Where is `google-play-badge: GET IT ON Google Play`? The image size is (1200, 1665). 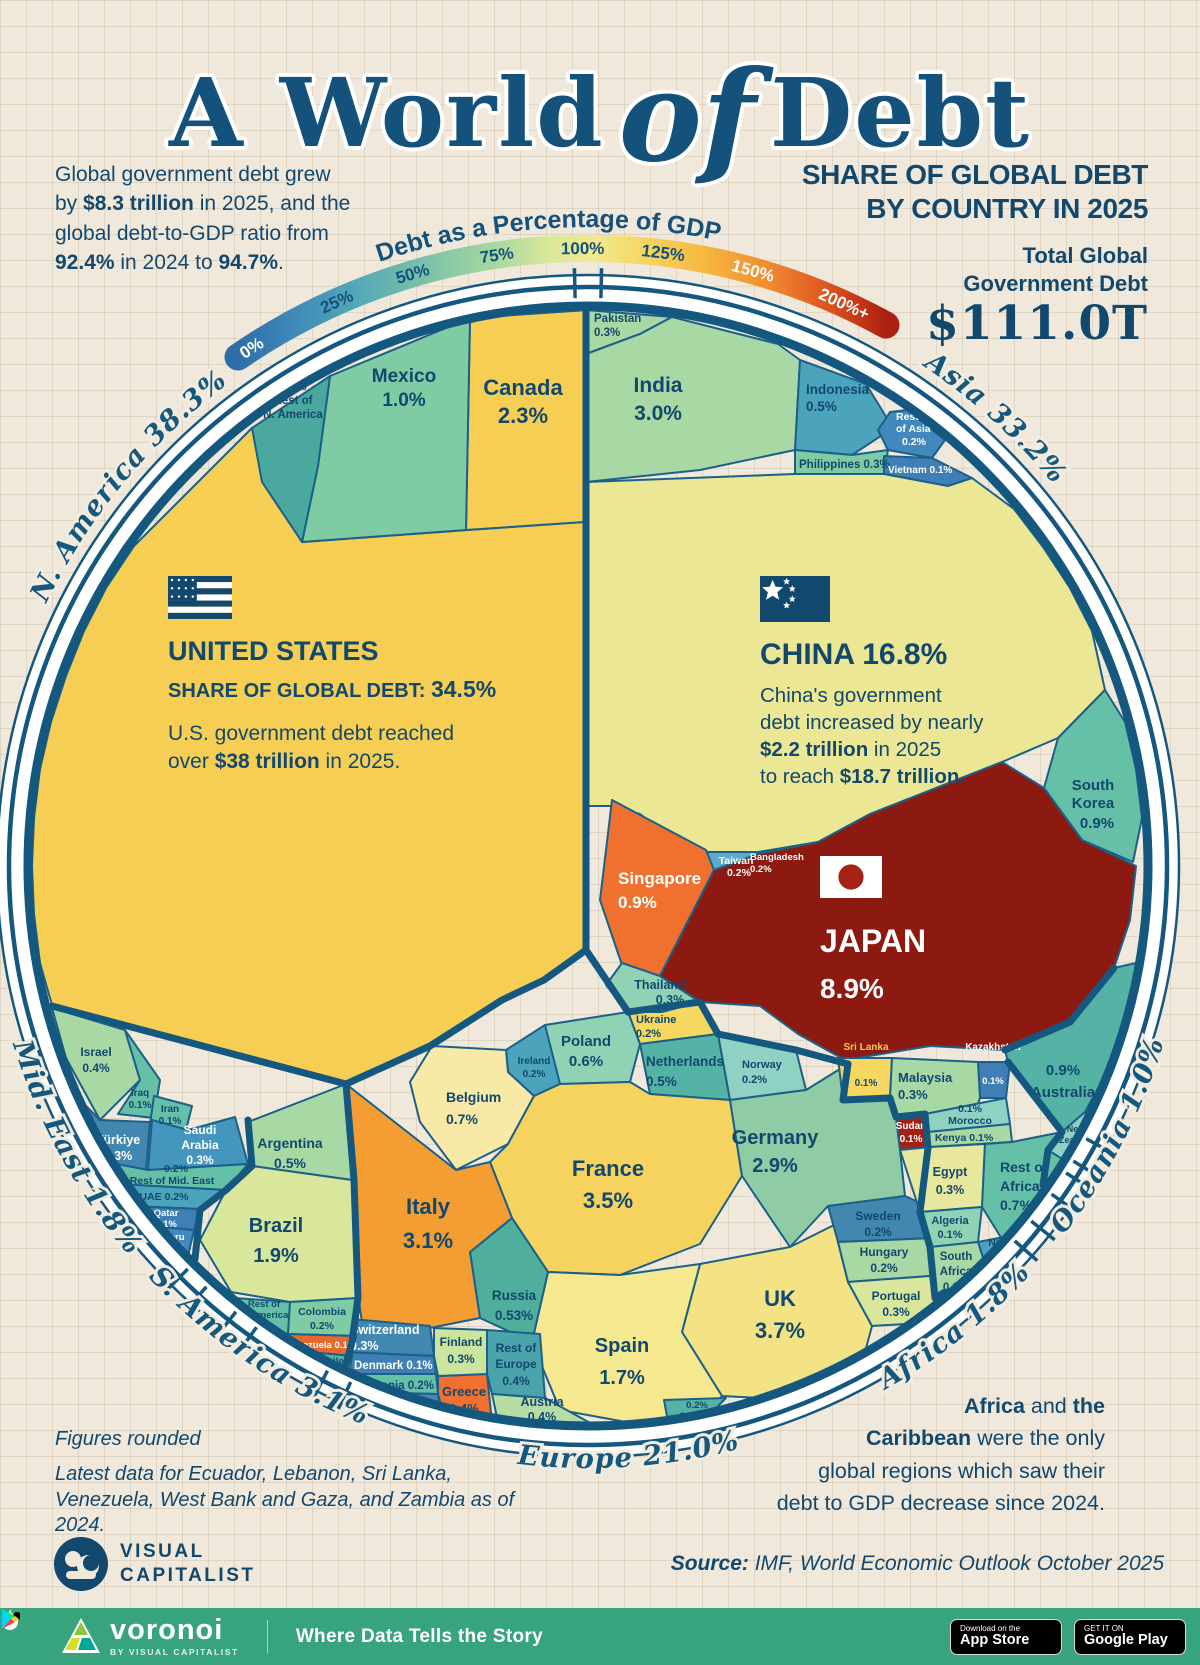
google-play-badge: GET IT ON Google Play is located at coordinates (594, 1632).